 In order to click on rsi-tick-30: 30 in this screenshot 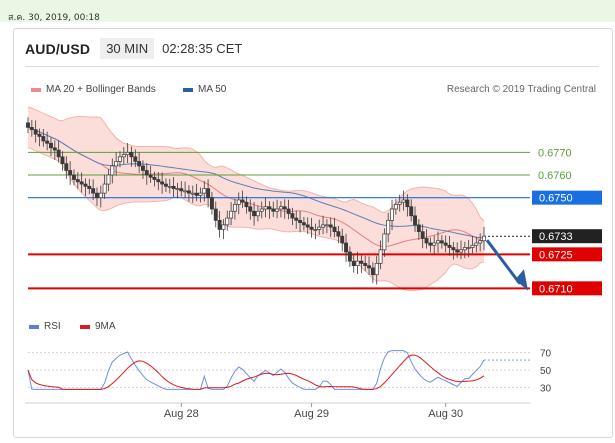, I will do `click(546, 389)`.